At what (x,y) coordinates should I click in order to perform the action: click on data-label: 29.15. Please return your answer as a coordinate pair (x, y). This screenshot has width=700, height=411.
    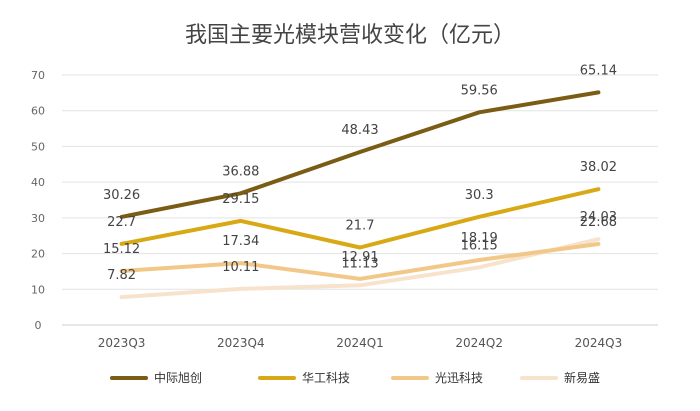
    Looking at the image, I should click on (240, 199).